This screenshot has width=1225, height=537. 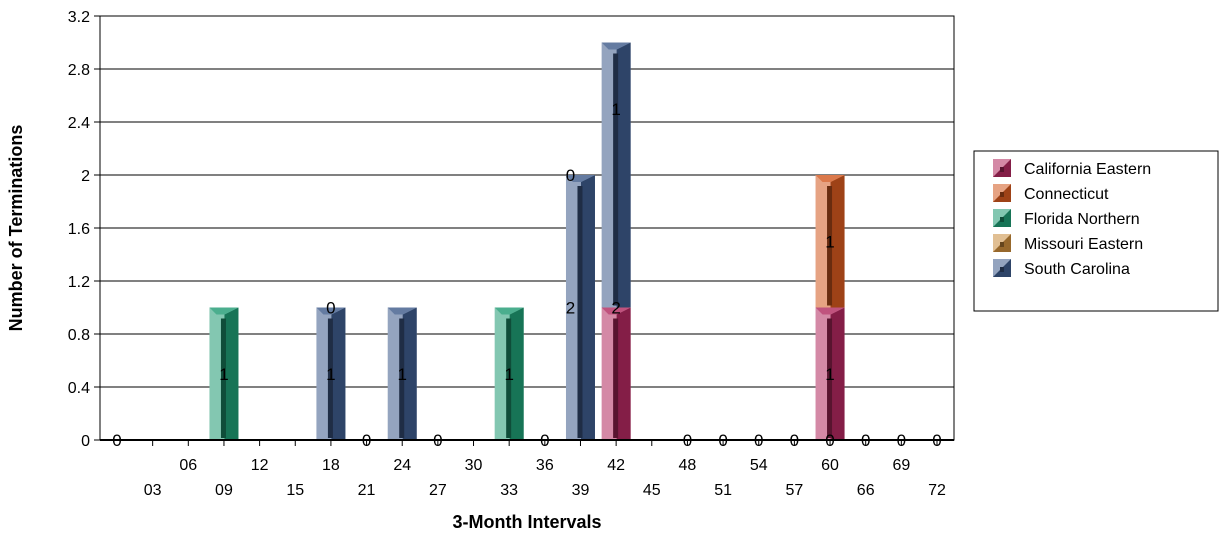 I want to click on x-tick-label: 57, so click(x=794, y=490).